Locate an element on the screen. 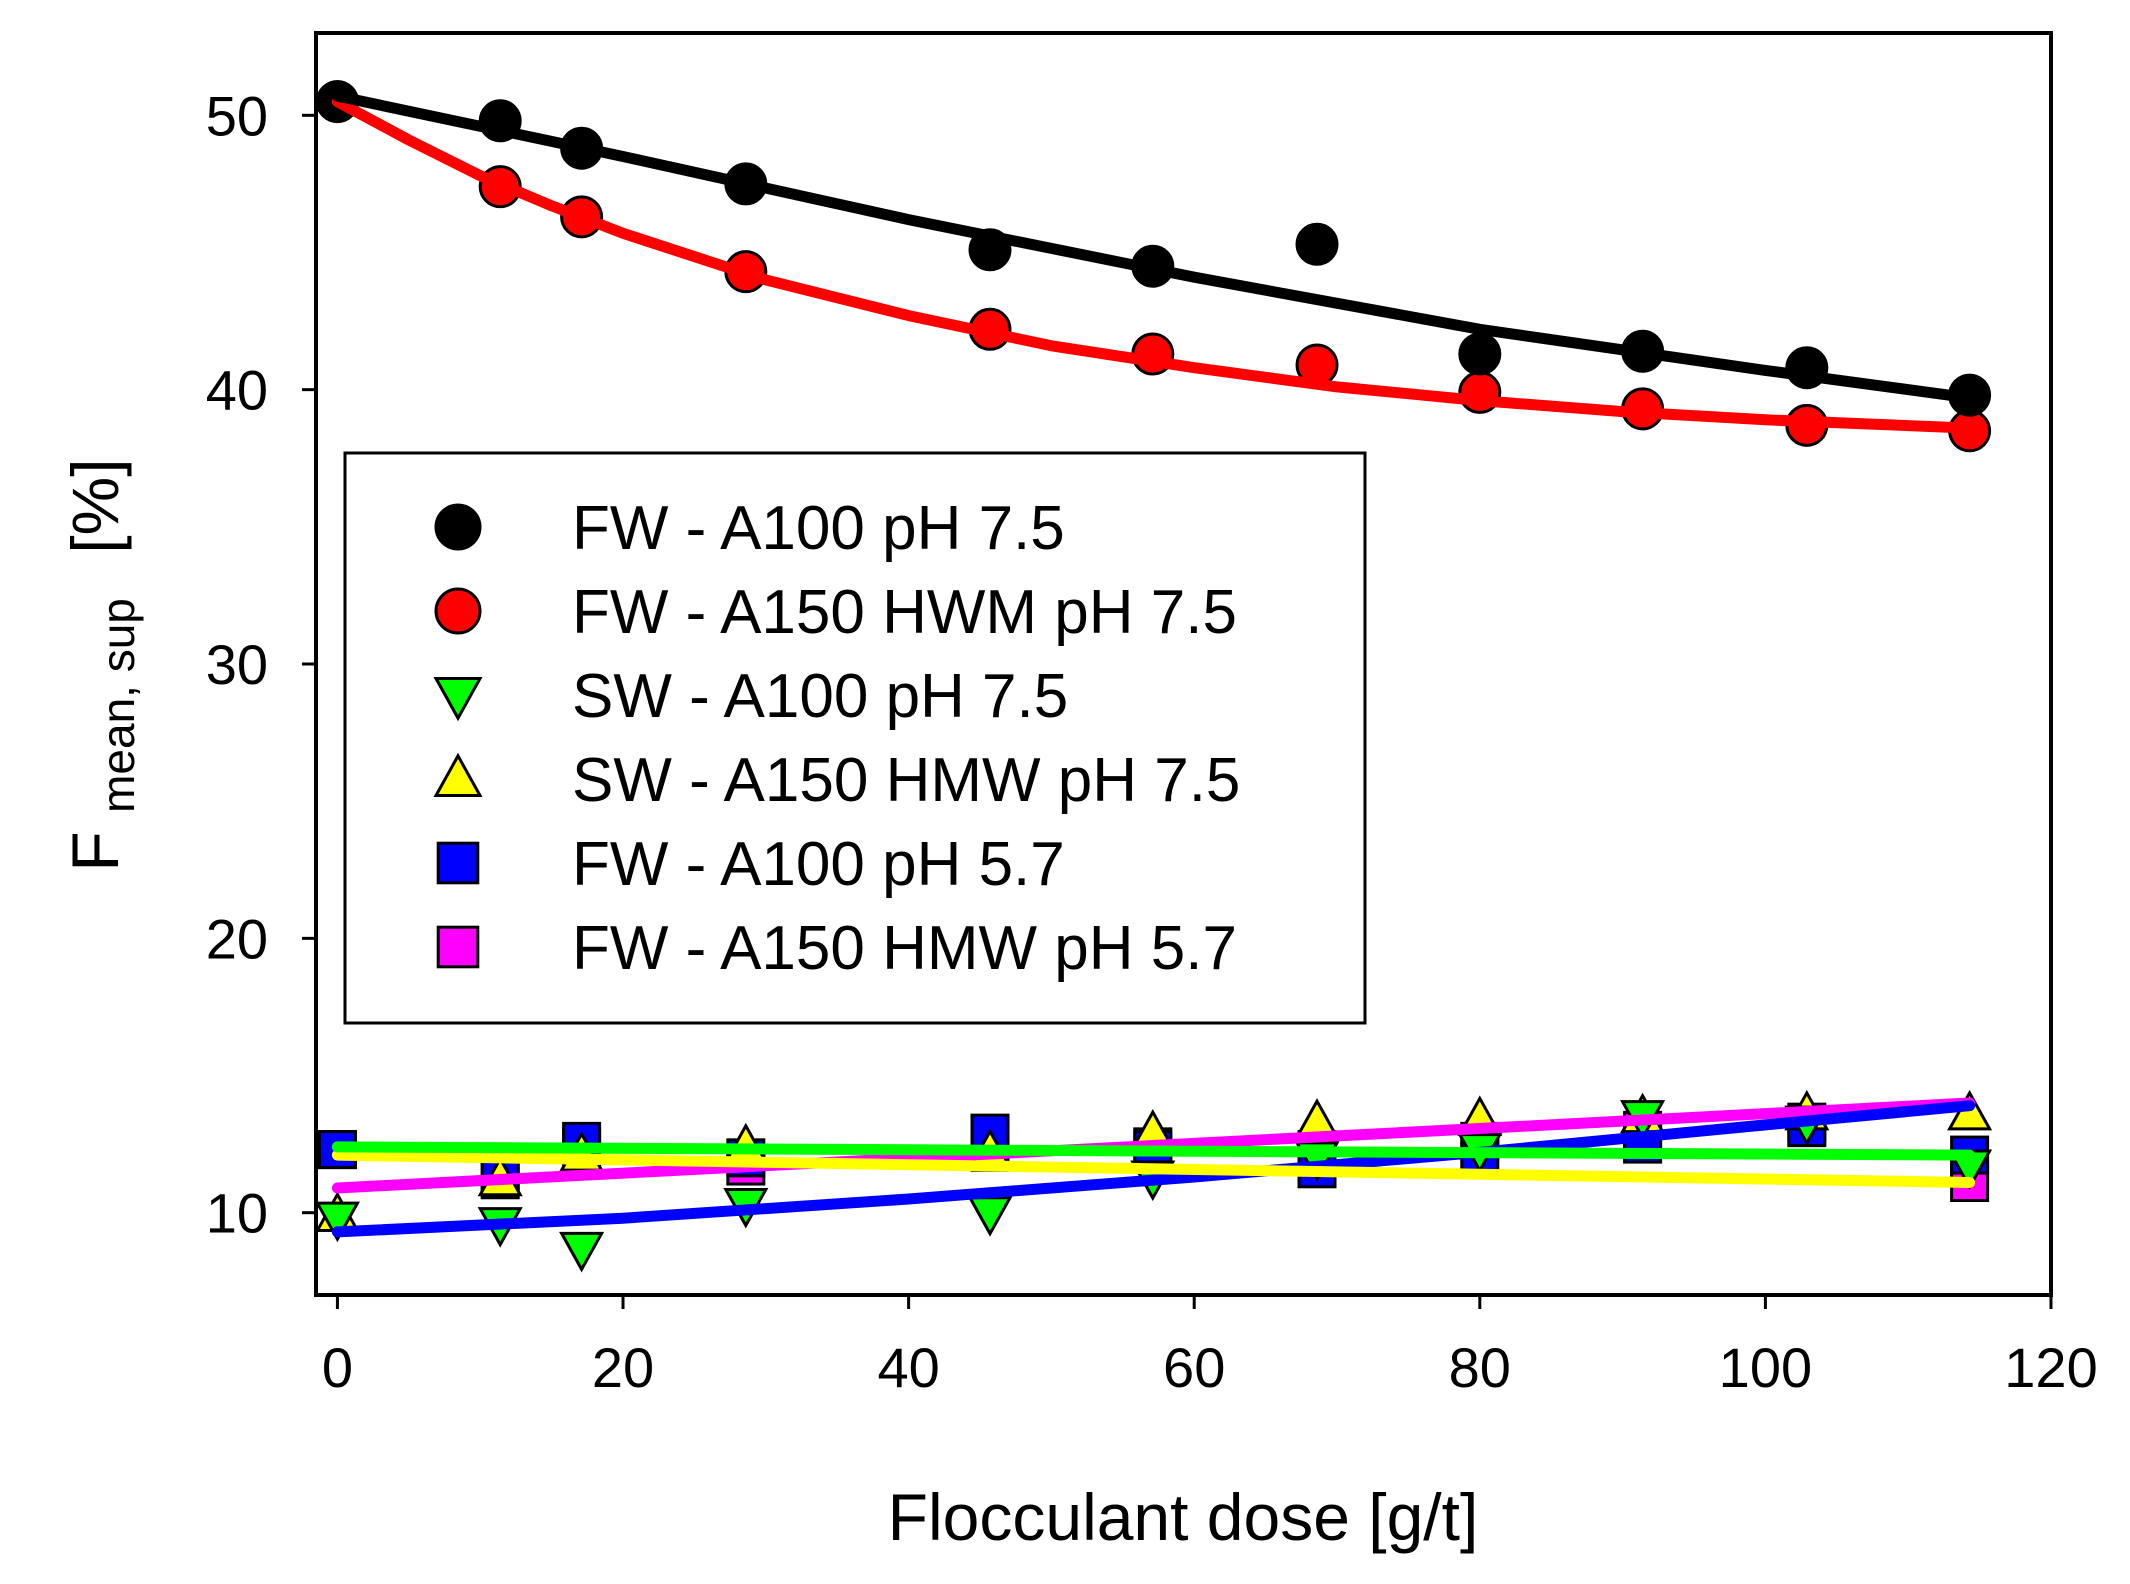 The image size is (2130, 1584). y-axis-ticks: 10 20 30 40 50 is located at coordinates (261, 664).